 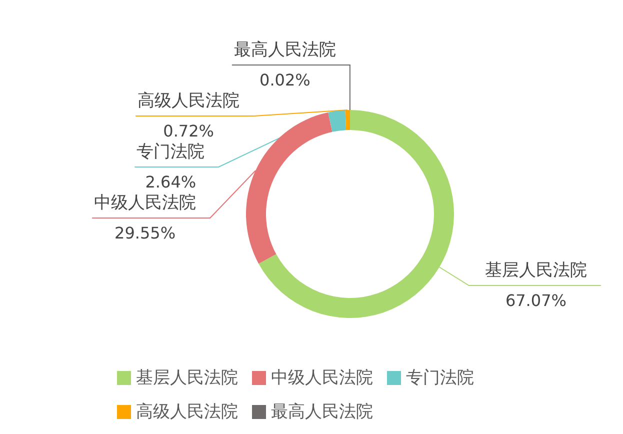 What do you see at coordinates (187, 378) in the screenshot?
I see `legend-label: 基层人民法院` at bounding box center [187, 378].